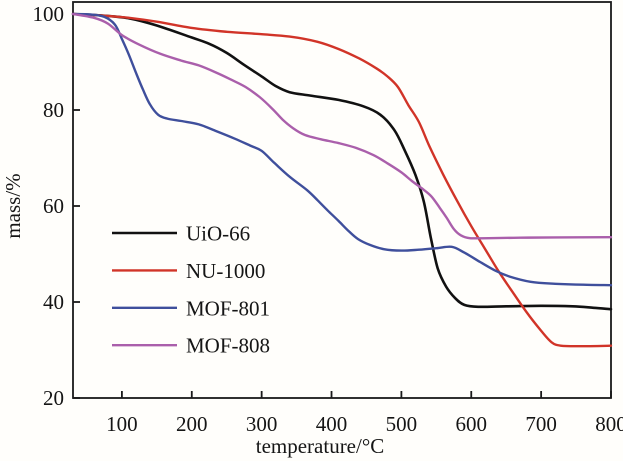 The width and height of the screenshot is (623, 461). Describe the element at coordinates (320, 446) in the screenshot. I see `x-axis-title: temperature/°C` at that location.